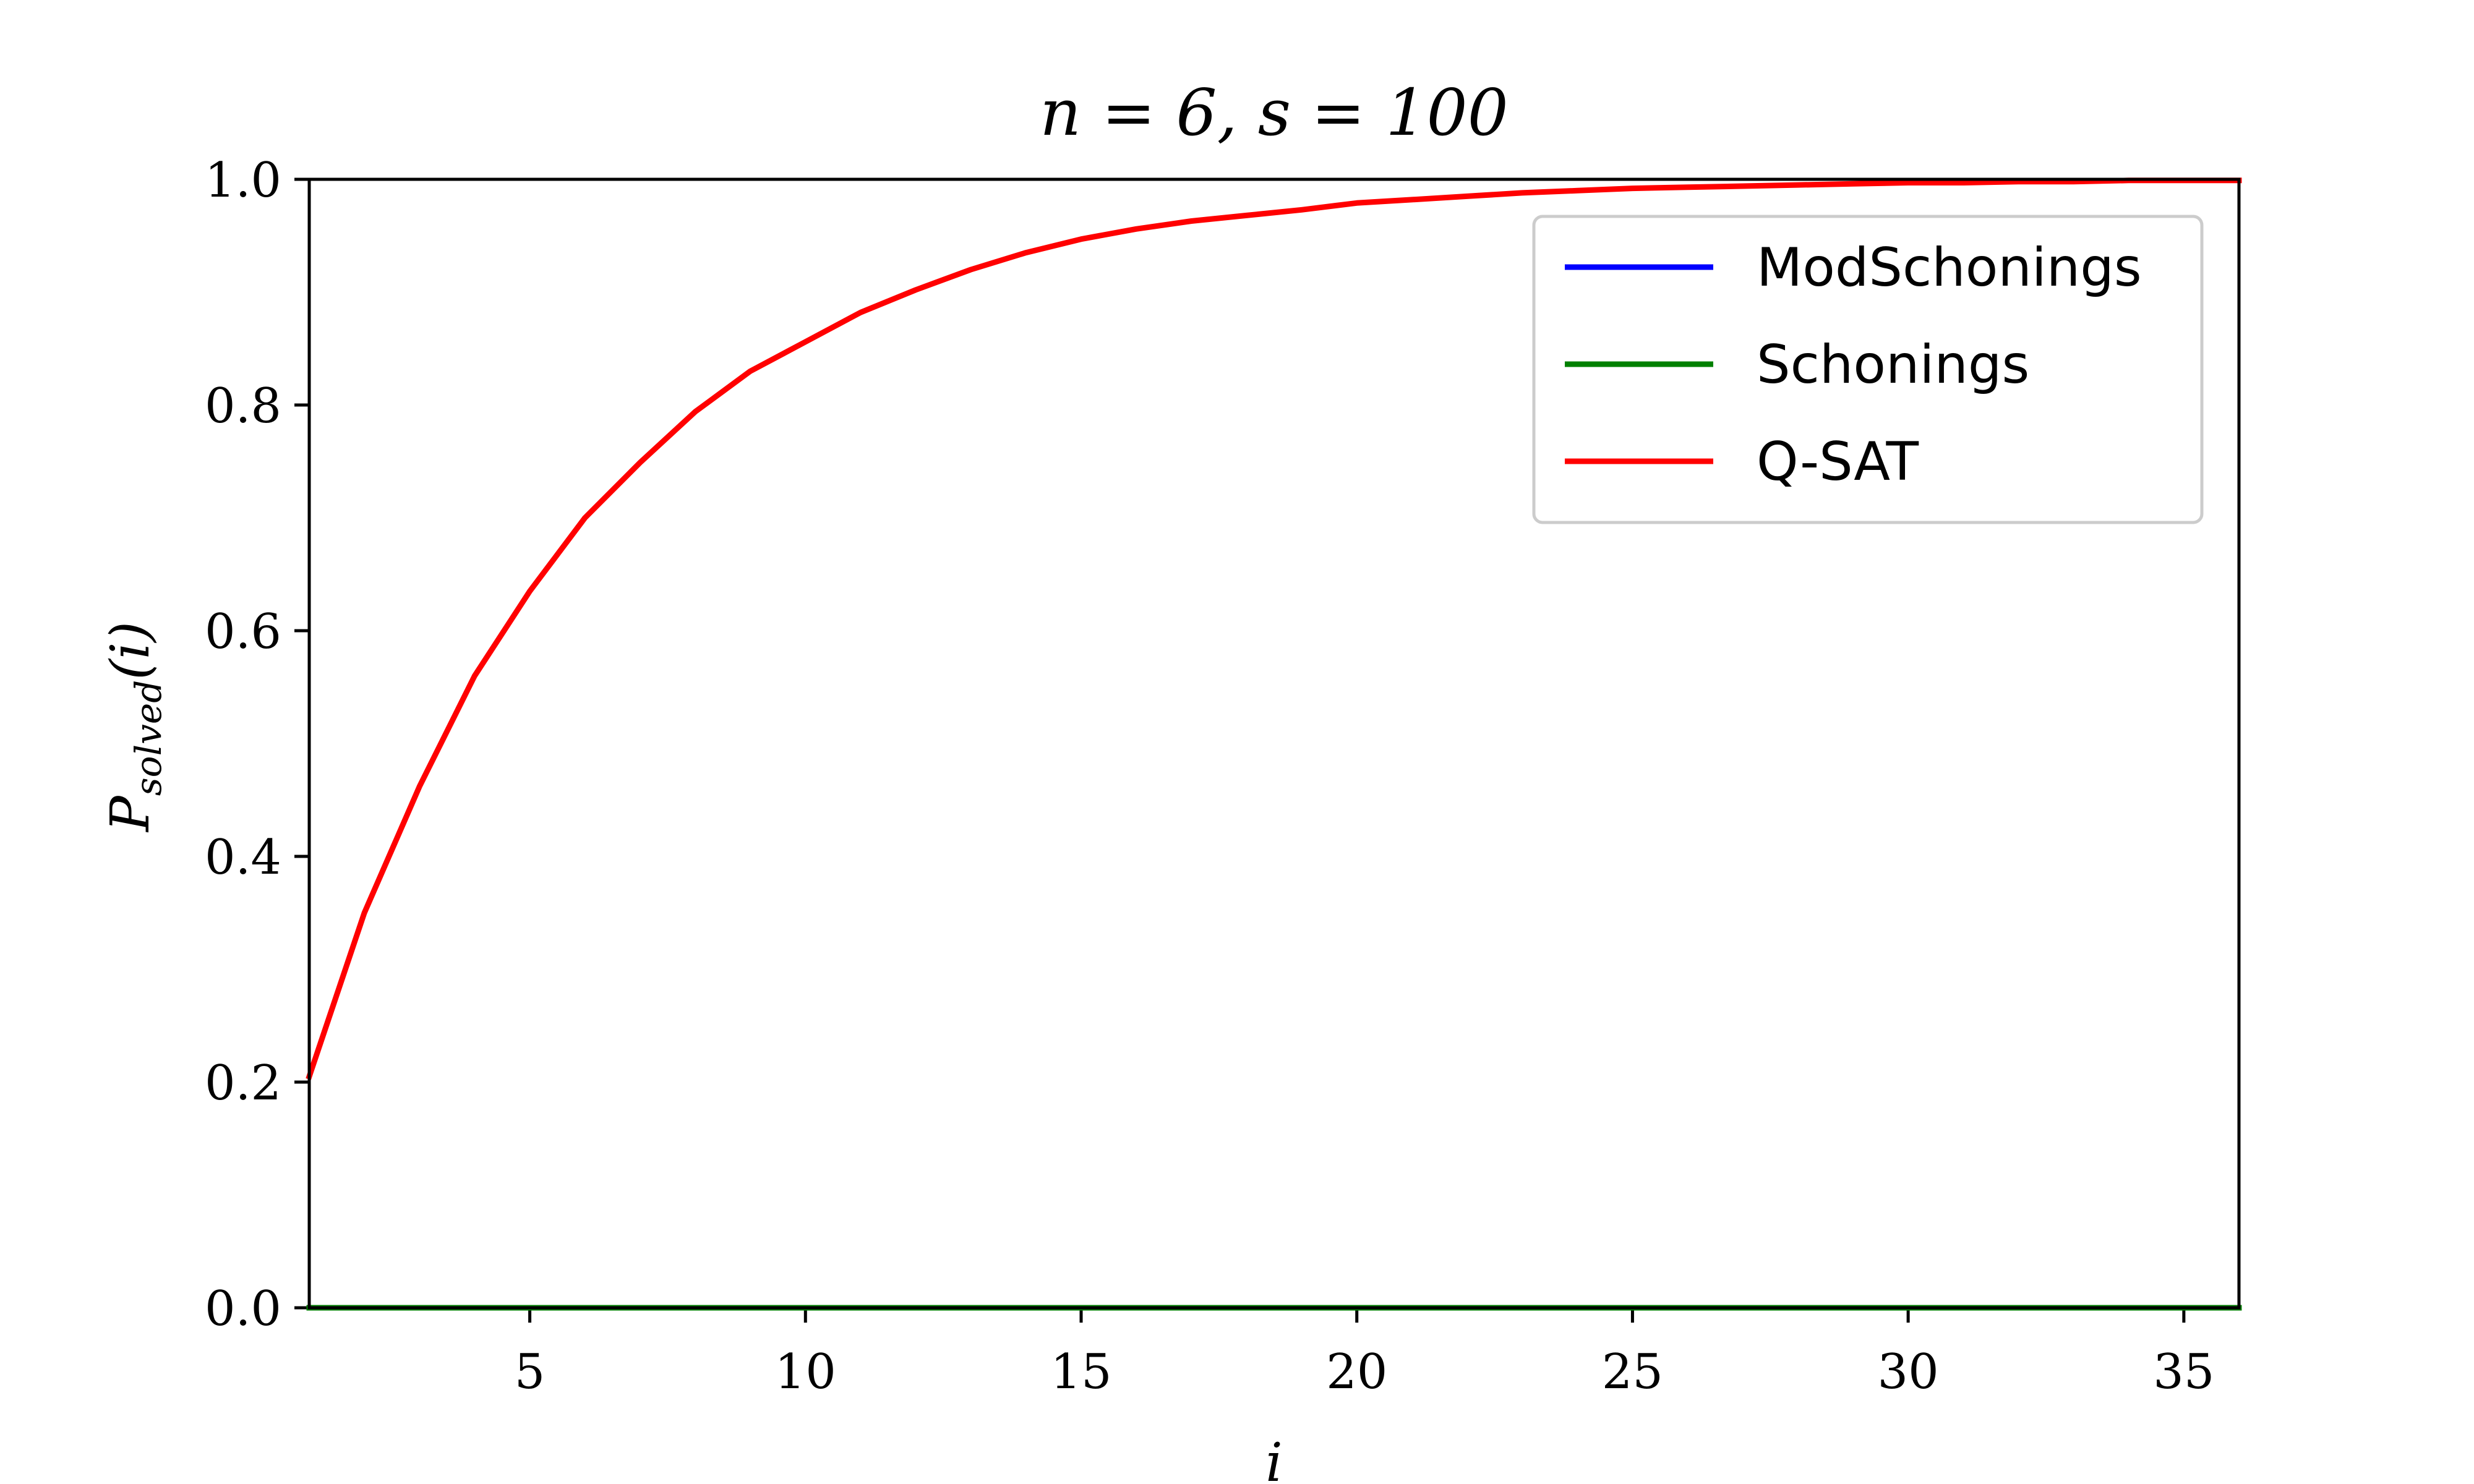 This screenshot has height=1484, width=2474. What do you see at coordinates (243, 1083) in the screenshot?
I see `y-tick-label: 0.2` at bounding box center [243, 1083].